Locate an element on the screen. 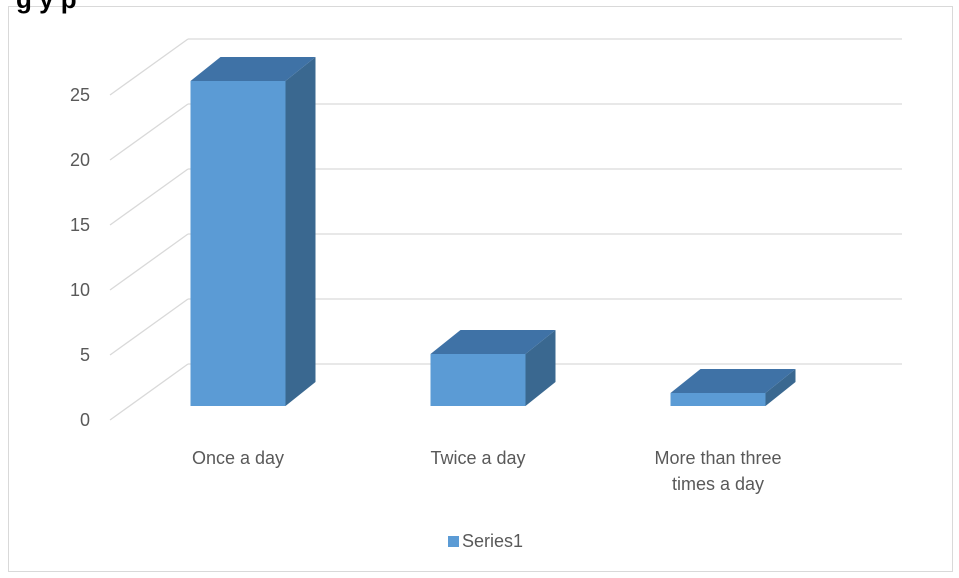  chart-title: g y p is located at coordinates (46, 6).